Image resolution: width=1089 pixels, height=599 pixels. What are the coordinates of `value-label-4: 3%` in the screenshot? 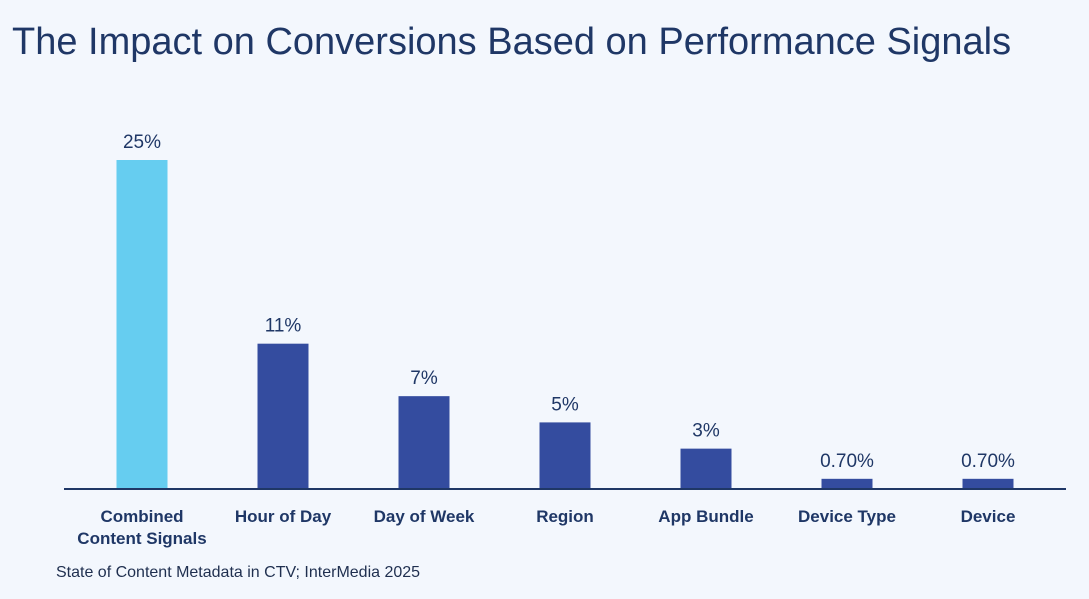 It's located at (706, 431).